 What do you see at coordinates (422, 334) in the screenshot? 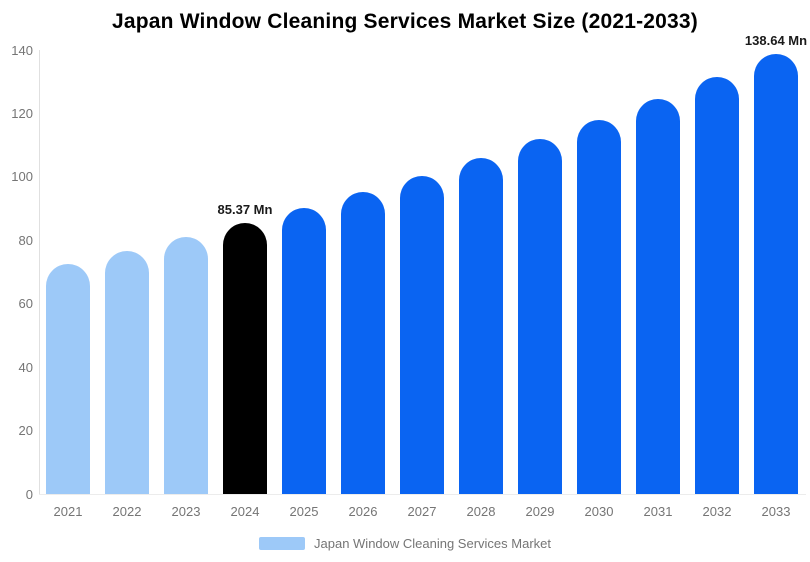
I see `bar-2027` at bounding box center [422, 334].